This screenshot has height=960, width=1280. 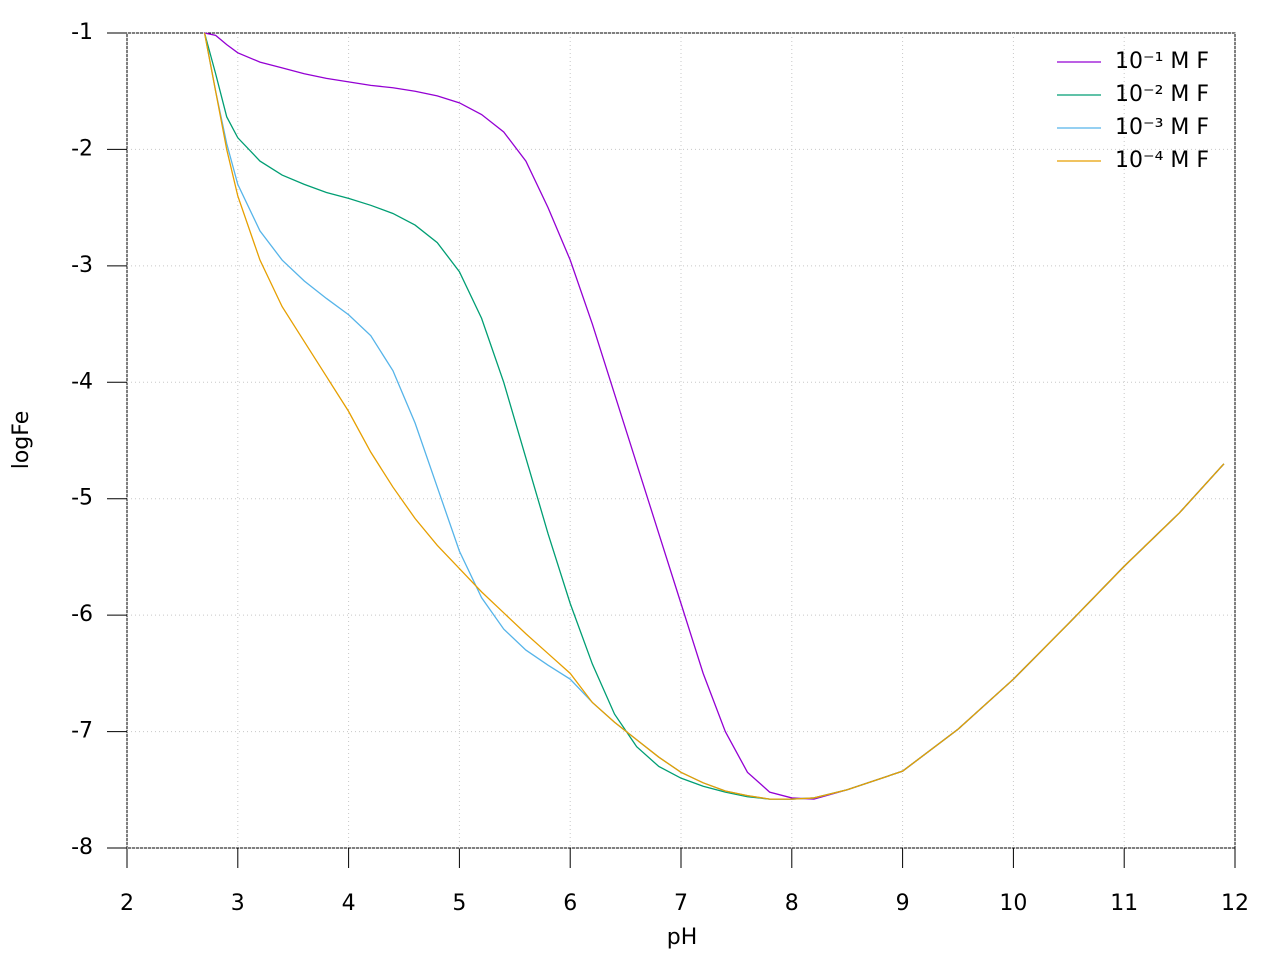 I want to click on x-tick-label: 12, so click(x=1235, y=903).